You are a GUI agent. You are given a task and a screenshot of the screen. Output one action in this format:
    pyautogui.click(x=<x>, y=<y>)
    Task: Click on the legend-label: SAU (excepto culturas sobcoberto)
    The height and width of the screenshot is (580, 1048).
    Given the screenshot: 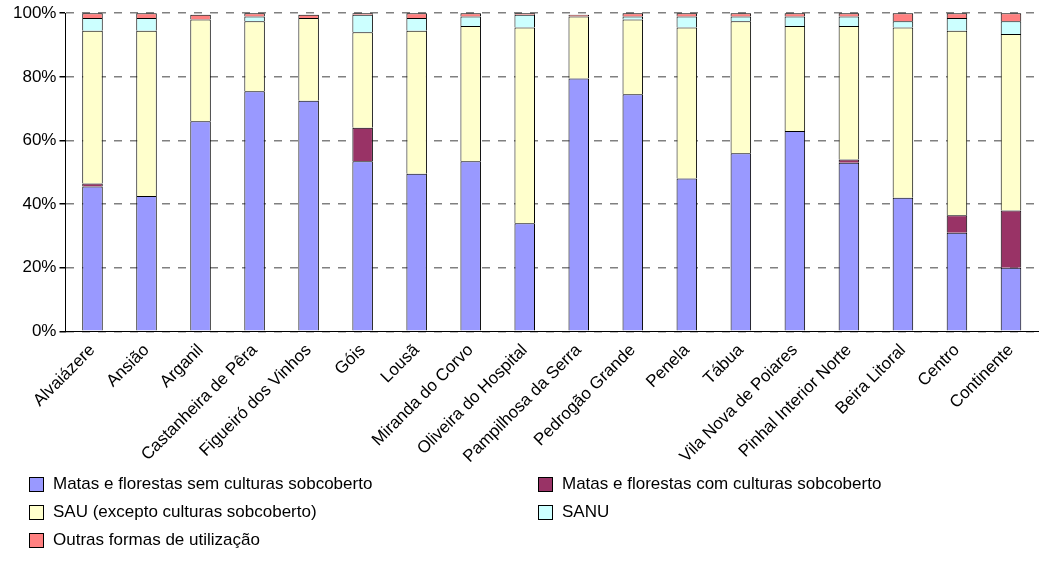 What is the action you would take?
    pyautogui.click(x=185, y=512)
    